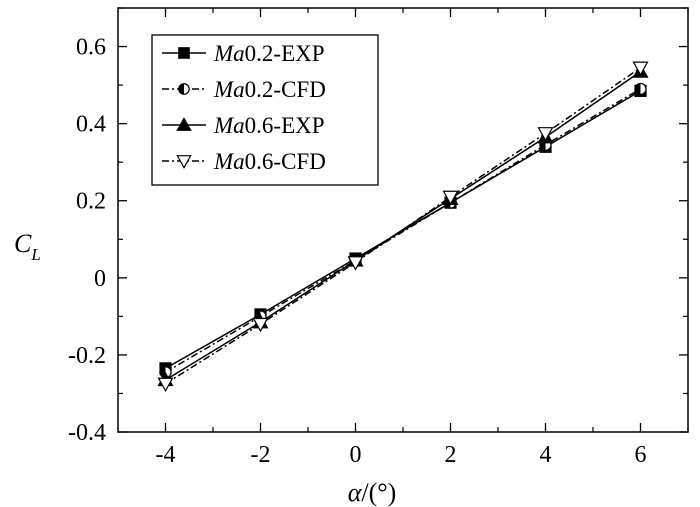 This screenshot has width=700, height=507. I want to click on y-axis-title: CL, so click(27, 246).